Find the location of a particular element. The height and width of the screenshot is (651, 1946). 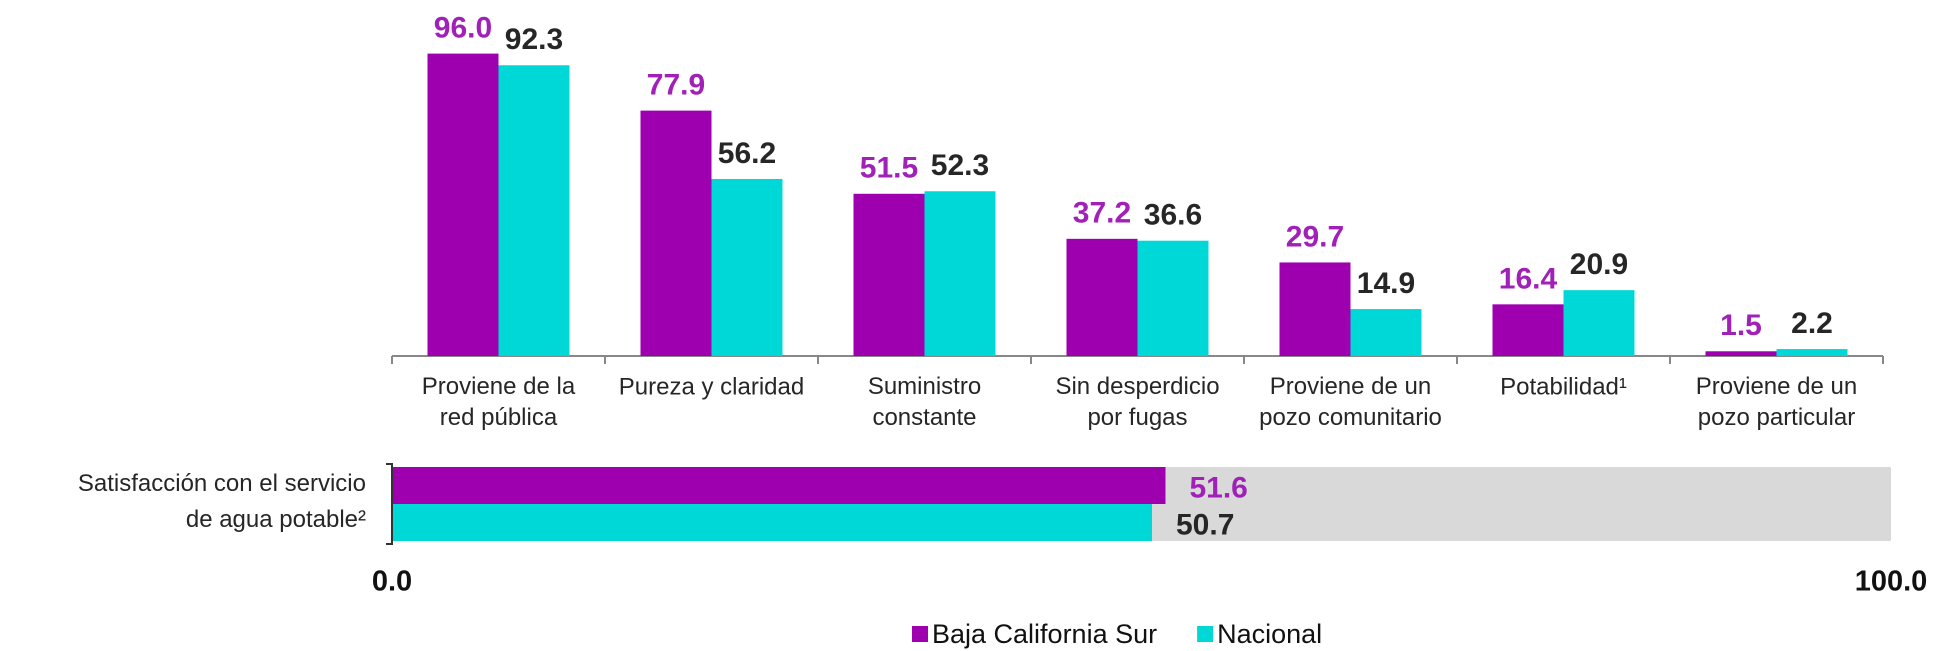

x-tick-label: Proviene de la red pública is located at coordinates (499, 402).